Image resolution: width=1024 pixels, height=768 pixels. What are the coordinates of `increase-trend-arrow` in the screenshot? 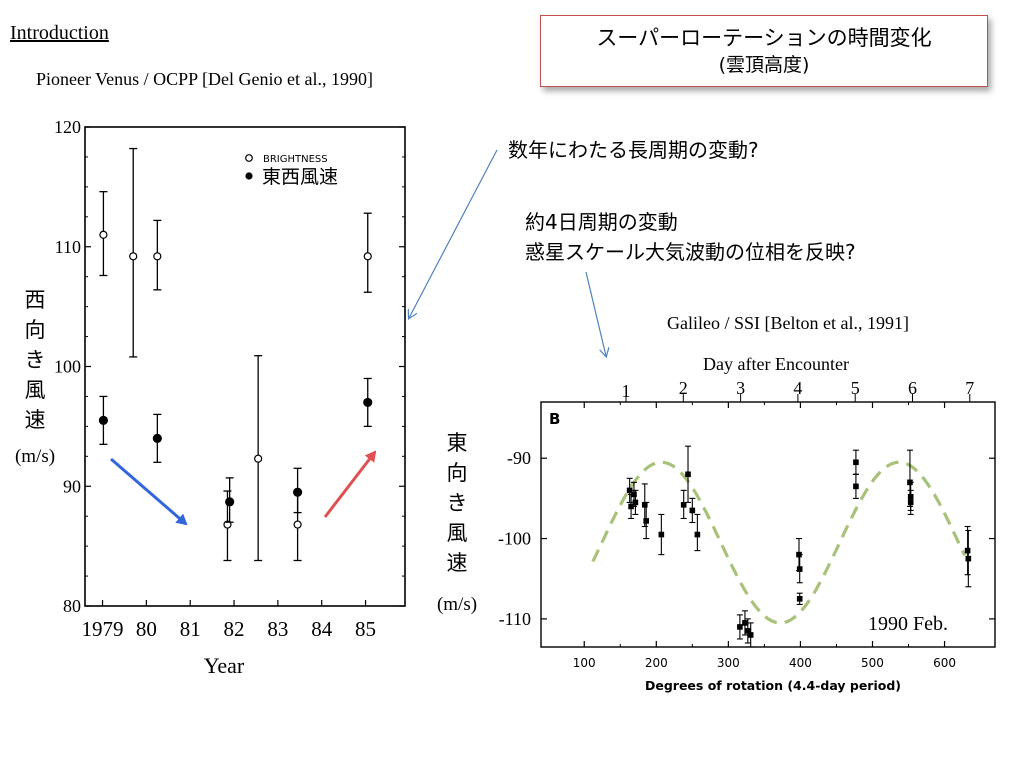 It's located at (350, 484).